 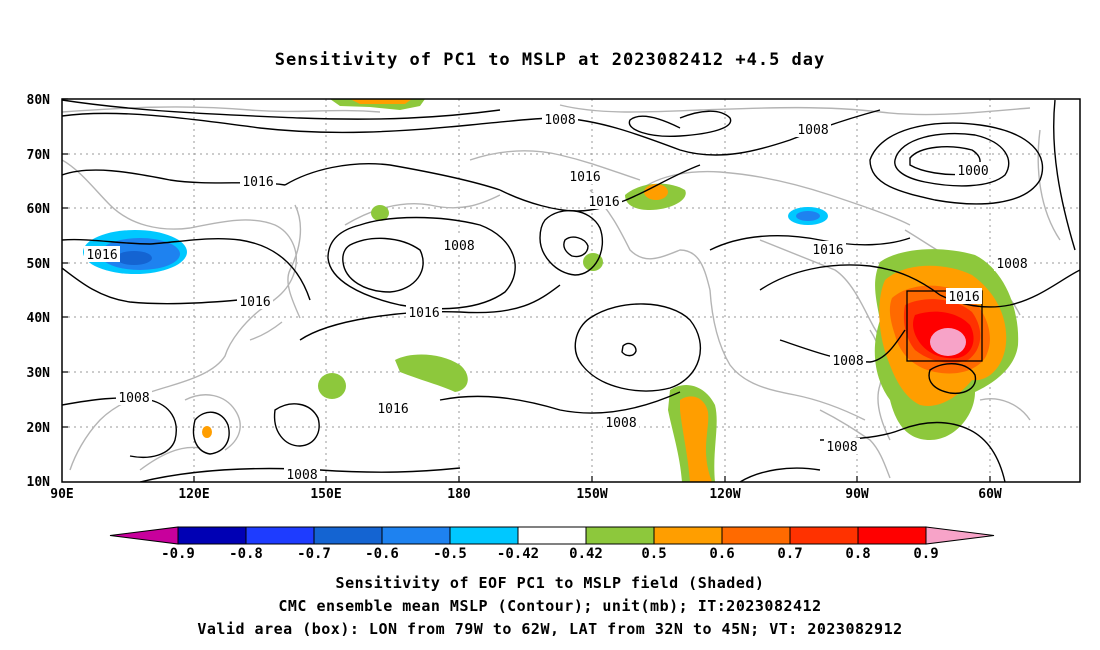 I want to click on colorbar-tick-label: 0.7, so click(x=789, y=554).